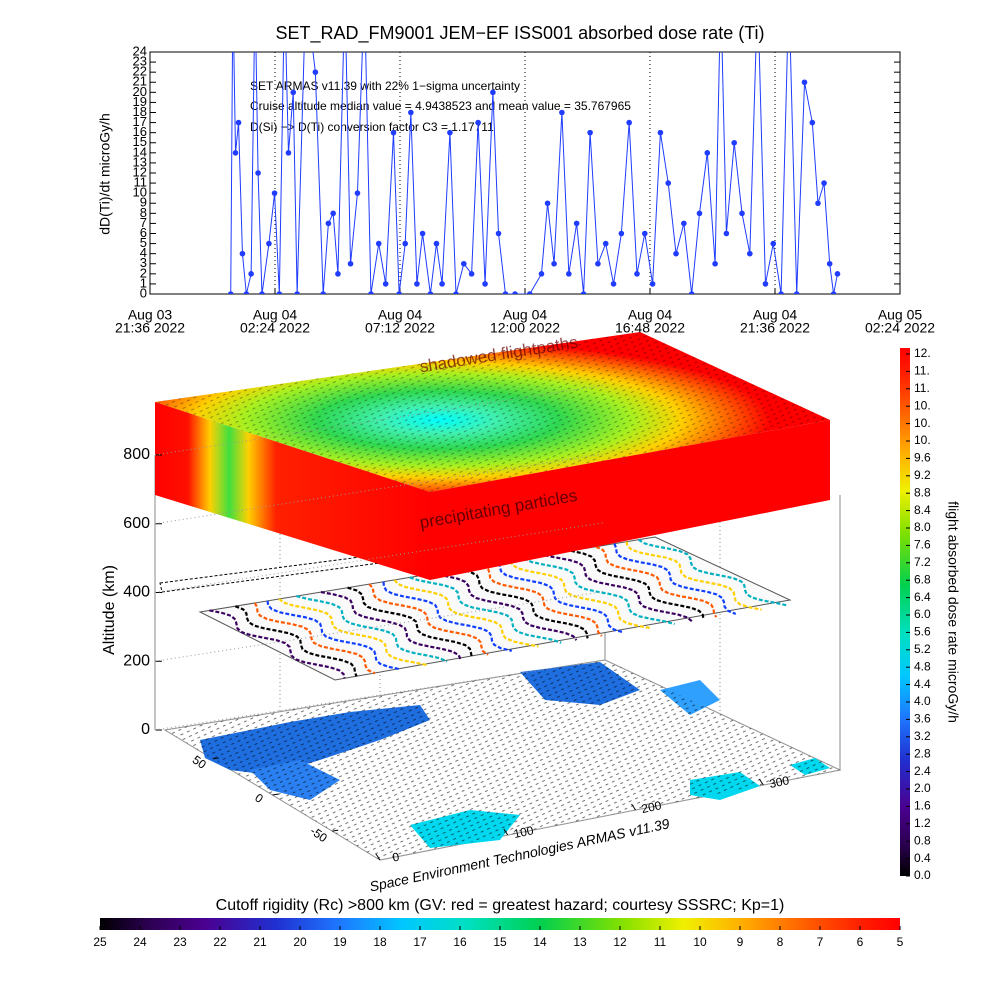 The height and width of the screenshot is (1000, 1000). What do you see at coordinates (922, 858) in the screenshot?
I see `colorbar-tick-label: 0.4` at bounding box center [922, 858].